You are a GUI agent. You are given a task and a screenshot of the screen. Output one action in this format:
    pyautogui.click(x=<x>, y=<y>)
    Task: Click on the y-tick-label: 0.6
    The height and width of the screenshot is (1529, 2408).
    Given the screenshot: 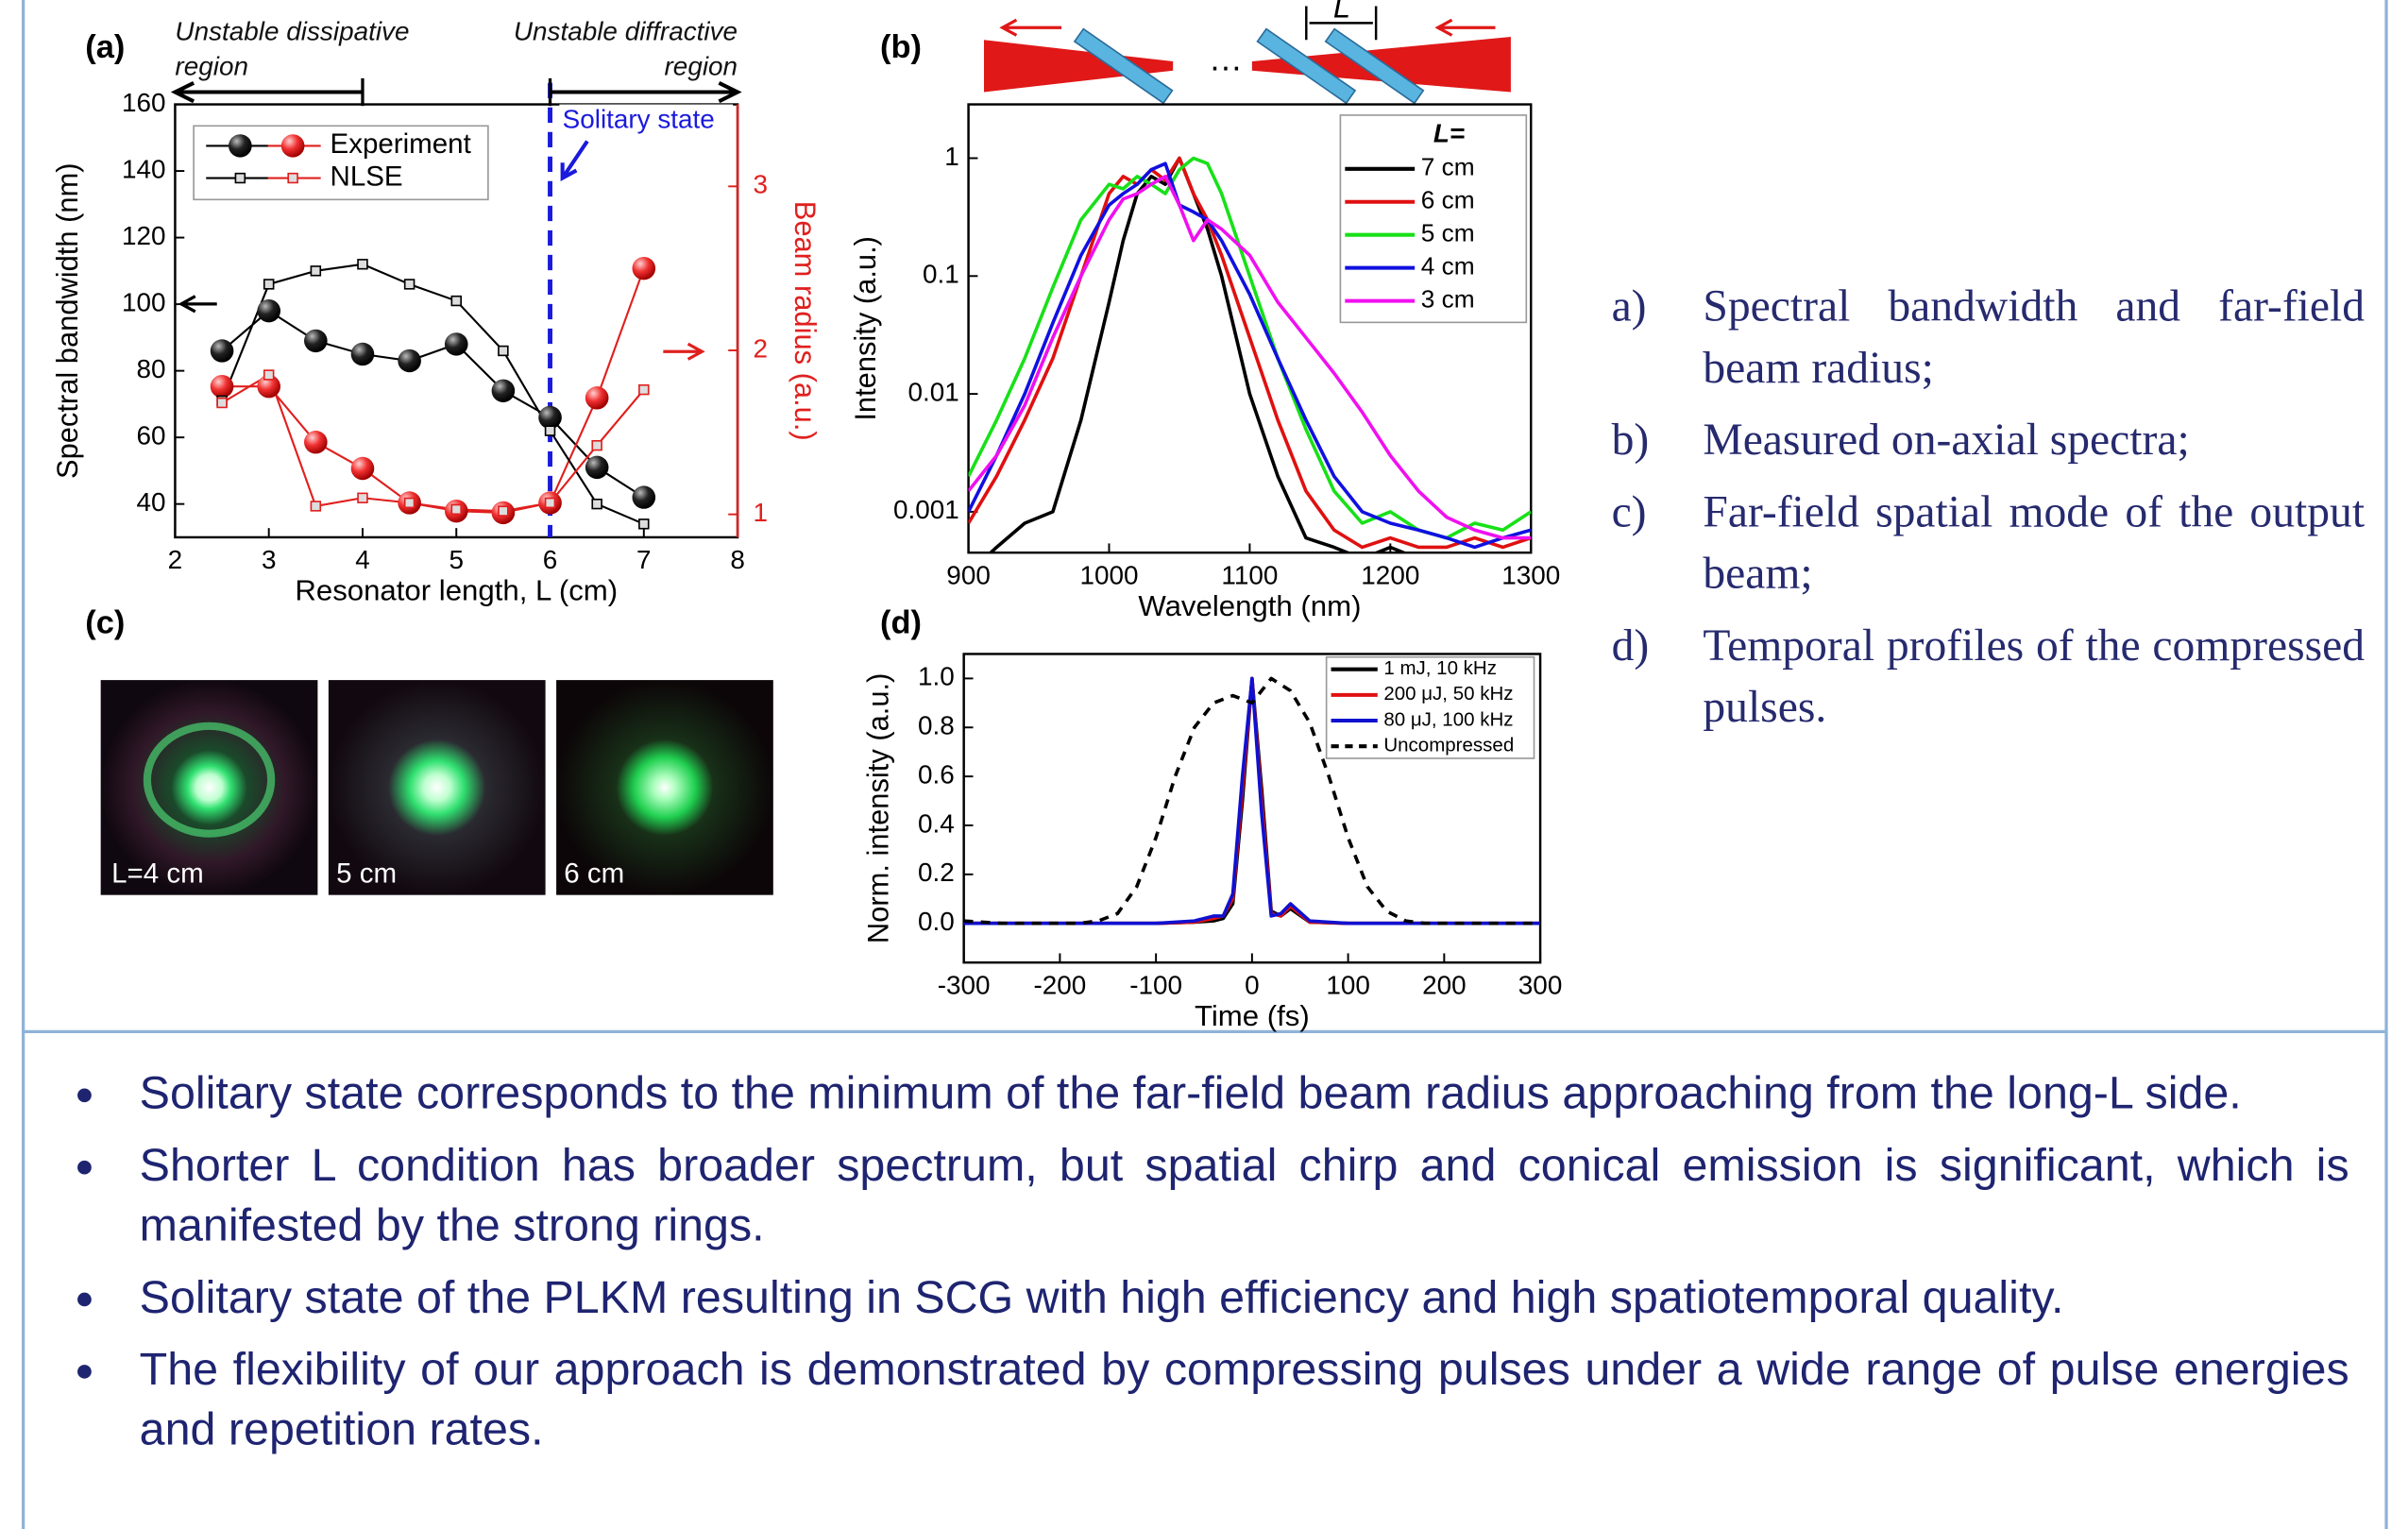 What is the action you would take?
    pyautogui.click(x=936, y=775)
    